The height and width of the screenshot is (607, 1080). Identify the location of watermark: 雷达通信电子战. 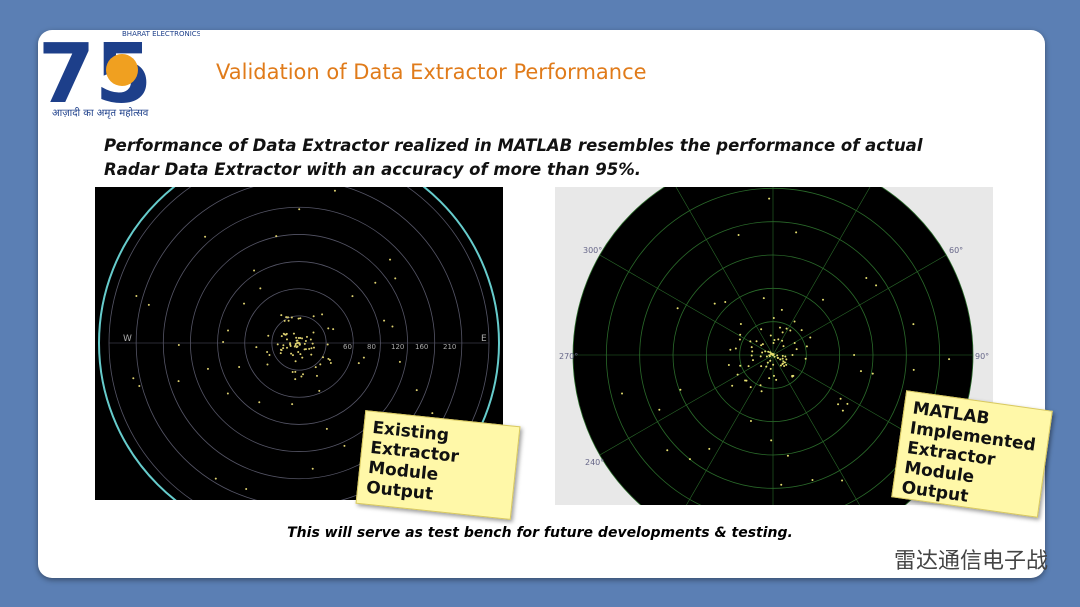
(970, 561).